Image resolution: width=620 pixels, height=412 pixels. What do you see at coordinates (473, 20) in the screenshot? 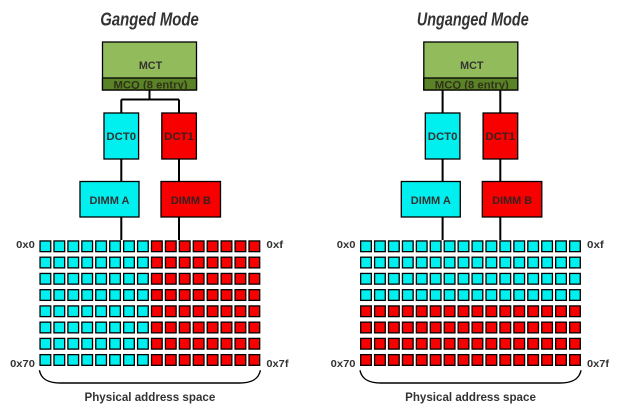
I see `svg-text: Unganged Mode` at bounding box center [473, 20].